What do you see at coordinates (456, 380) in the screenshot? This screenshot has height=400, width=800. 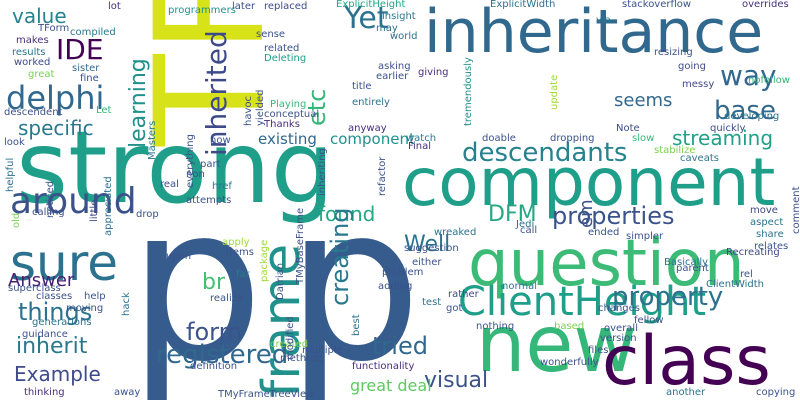 I see `cloud-word: visual` at bounding box center [456, 380].